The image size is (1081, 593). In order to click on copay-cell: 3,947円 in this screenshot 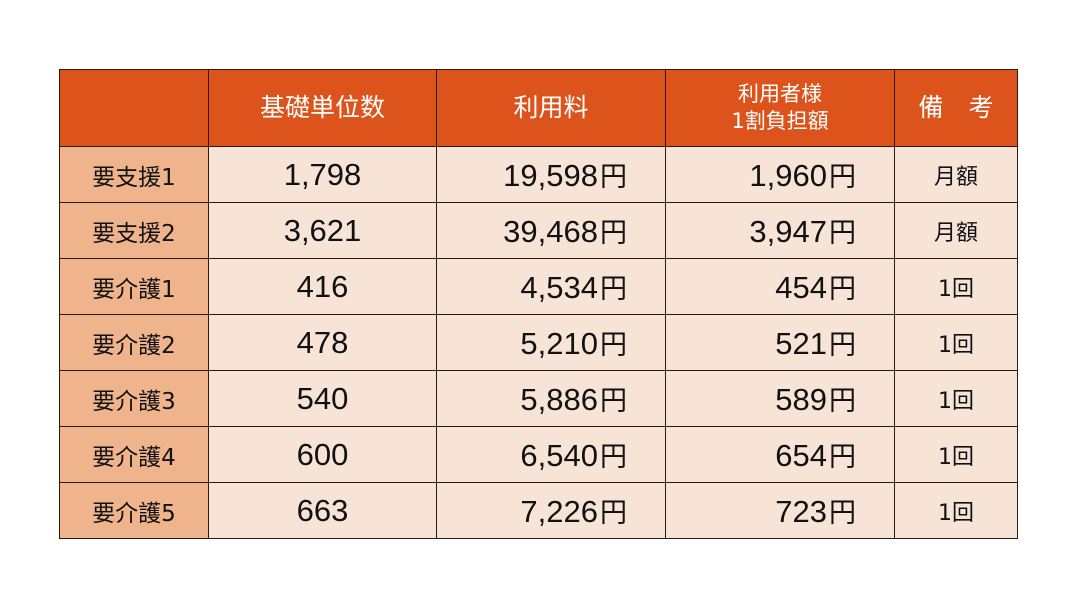, I will do `click(780, 230)`.